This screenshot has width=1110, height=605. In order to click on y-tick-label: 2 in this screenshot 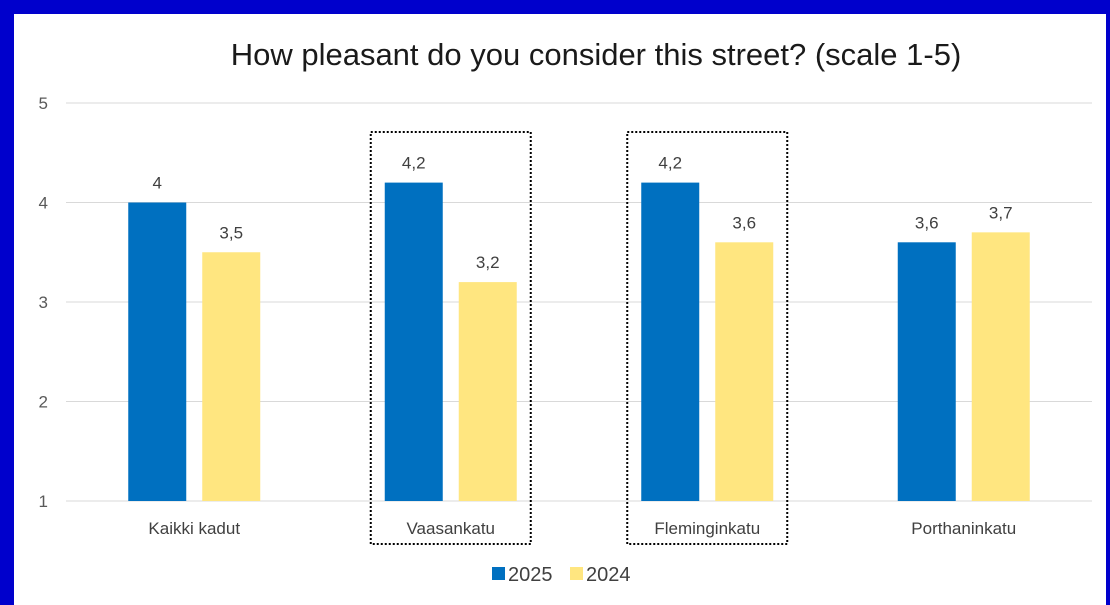, I will do `click(43, 402)`.